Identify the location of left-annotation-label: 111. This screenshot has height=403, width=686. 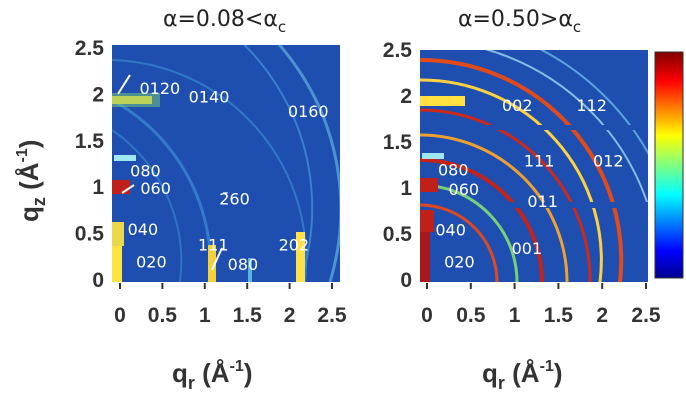
(213, 245).